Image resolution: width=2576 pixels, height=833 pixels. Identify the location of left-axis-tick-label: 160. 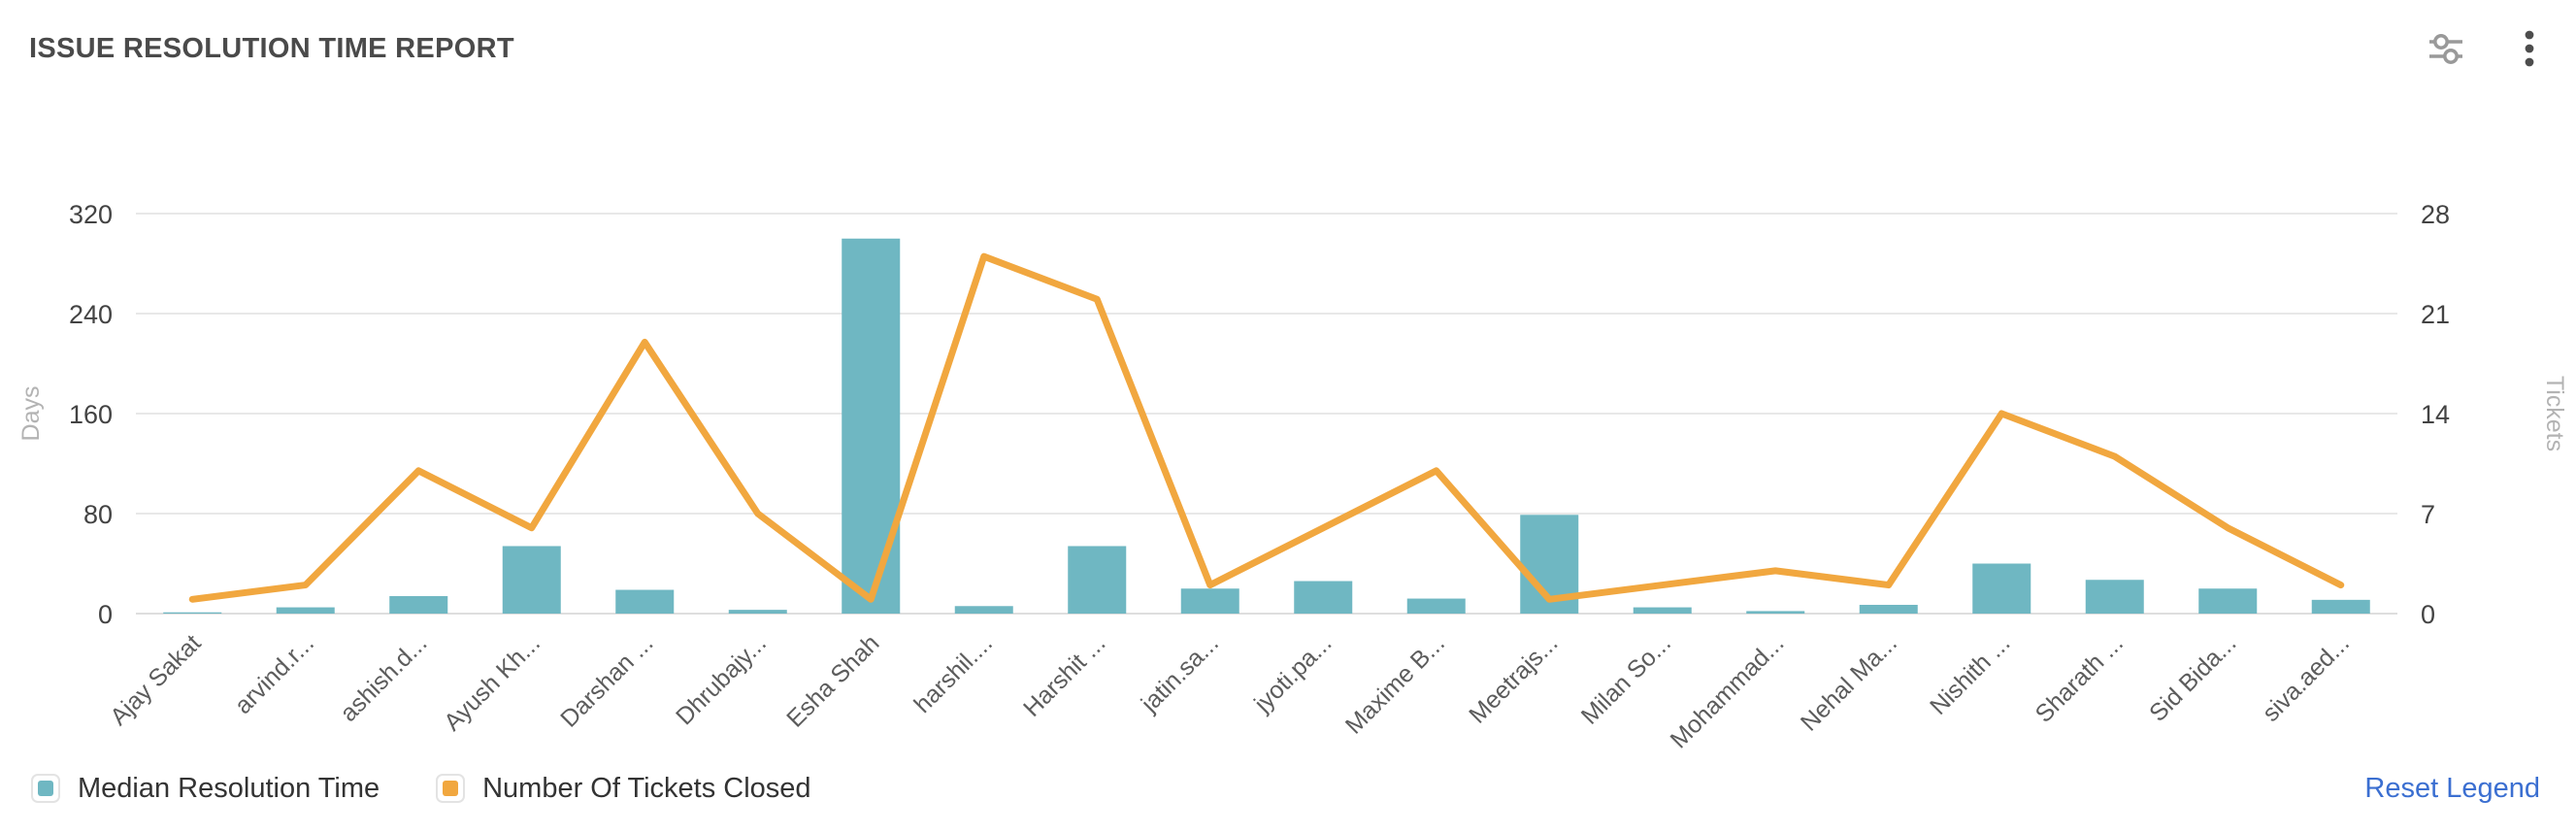
(91, 415).